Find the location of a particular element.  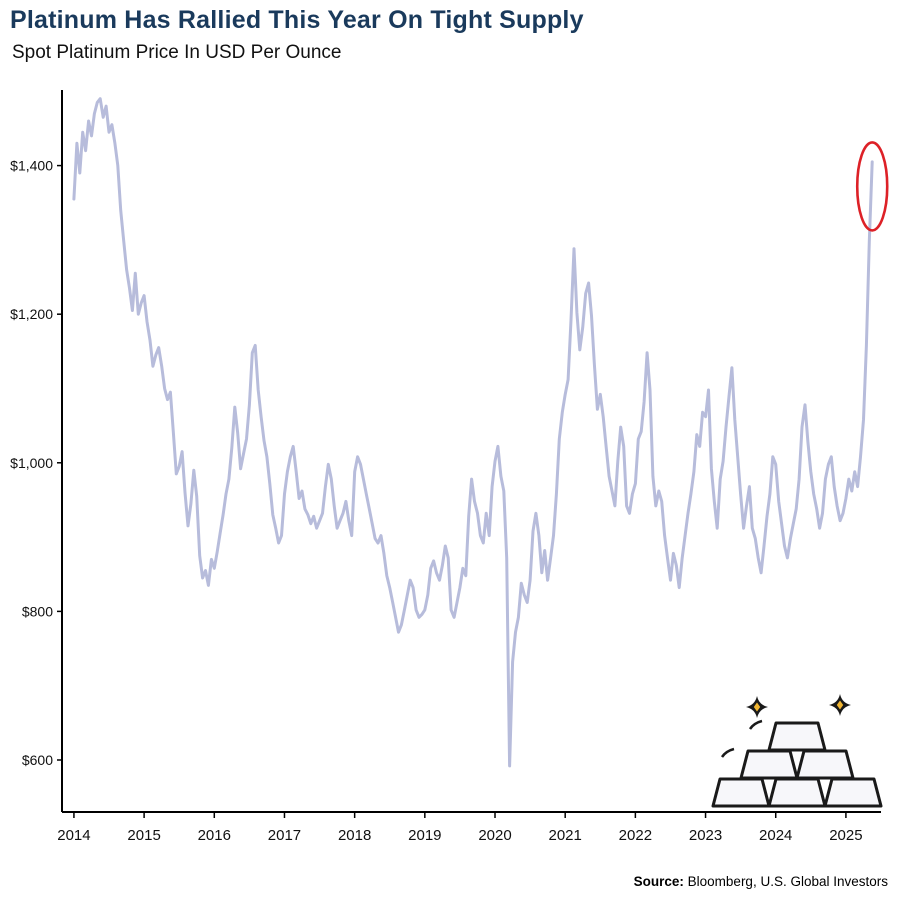

x-tick-label: 2019 is located at coordinates (424, 835).